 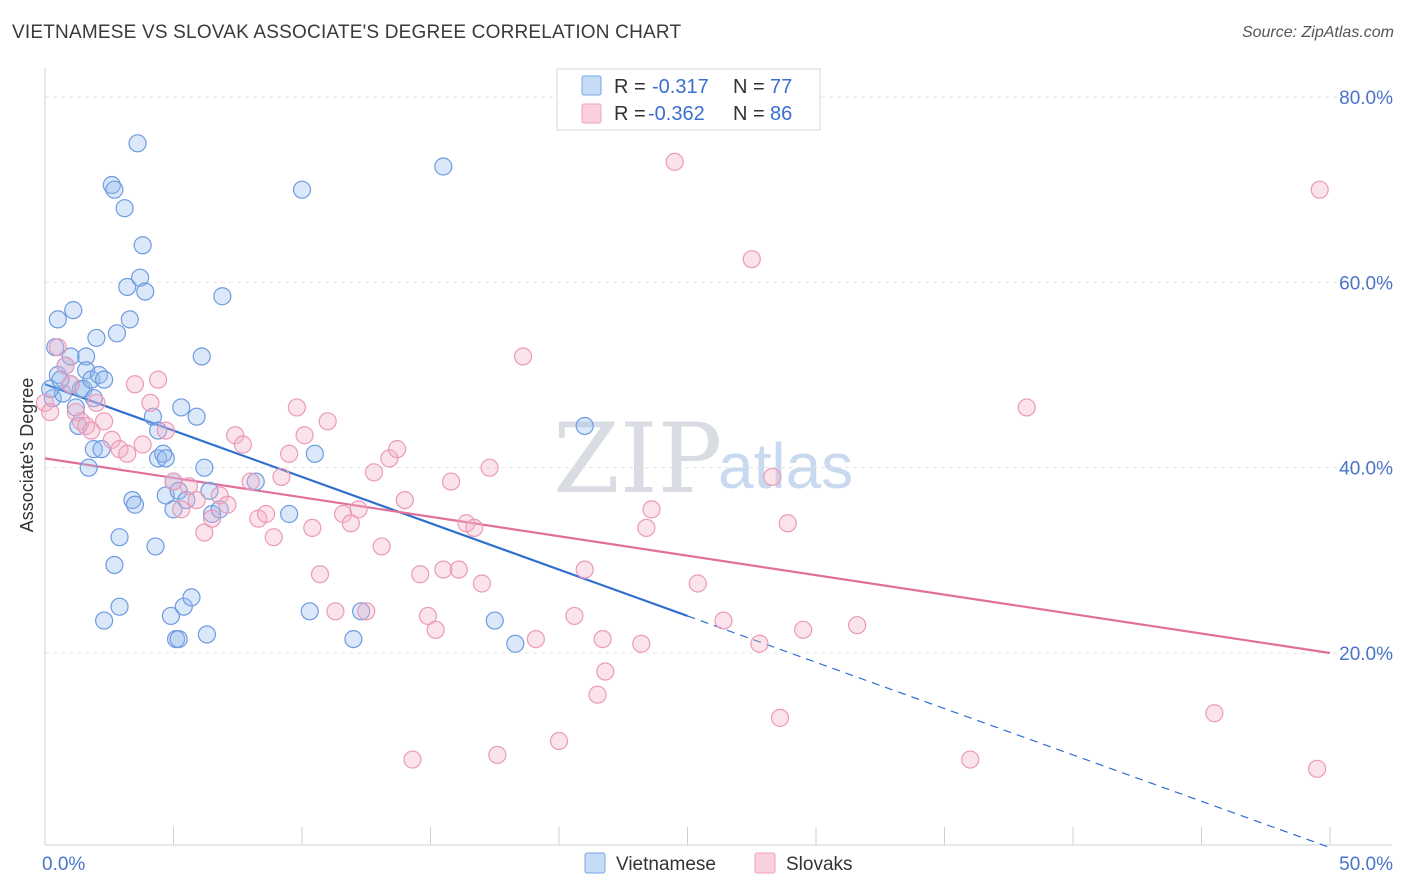 I want to click on y-axis-label: Associate's Degree, so click(x=27, y=455).